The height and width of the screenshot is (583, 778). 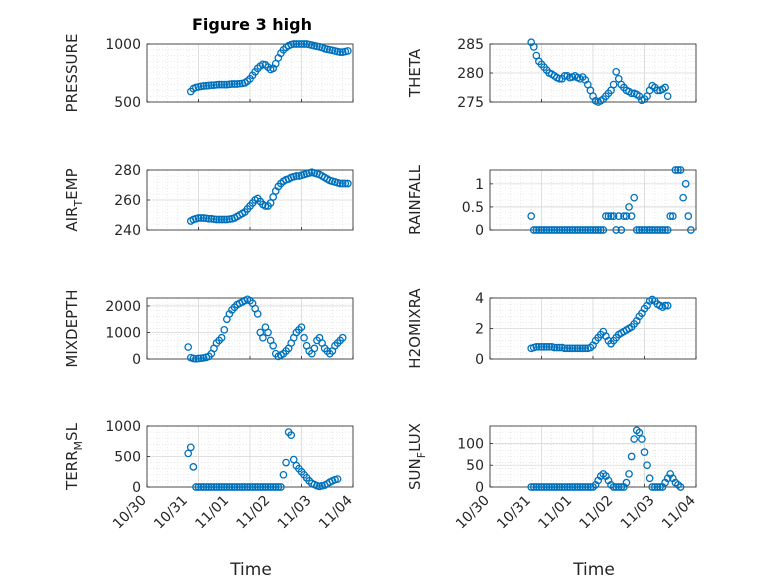 I want to click on x-tick-label: 11/02, so click(x=254, y=513).